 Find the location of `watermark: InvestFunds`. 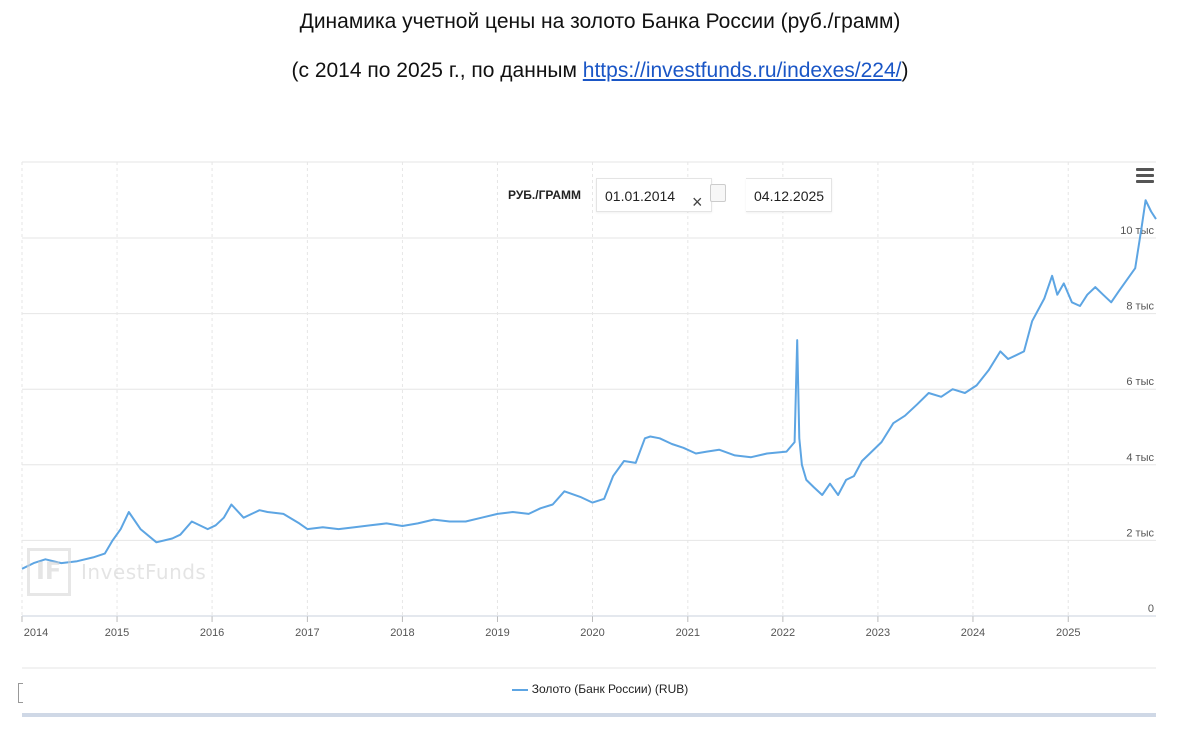

watermark: InvestFunds is located at coordinates (116, 572).